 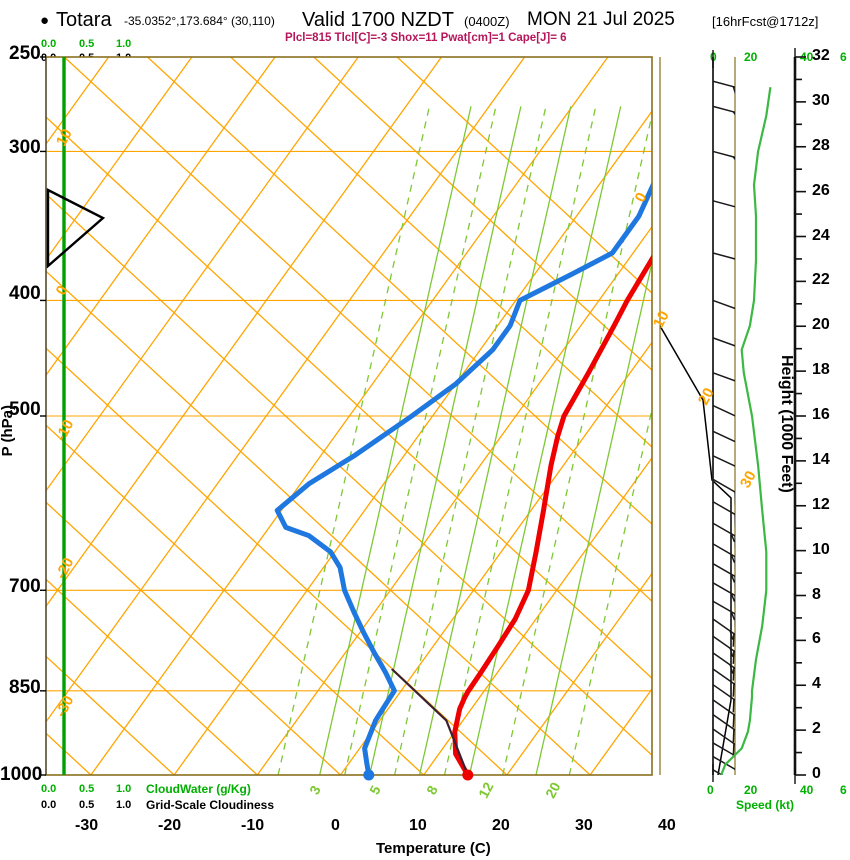 I want to click on pressure-tick-700: 700, so click(x=25, y=586).